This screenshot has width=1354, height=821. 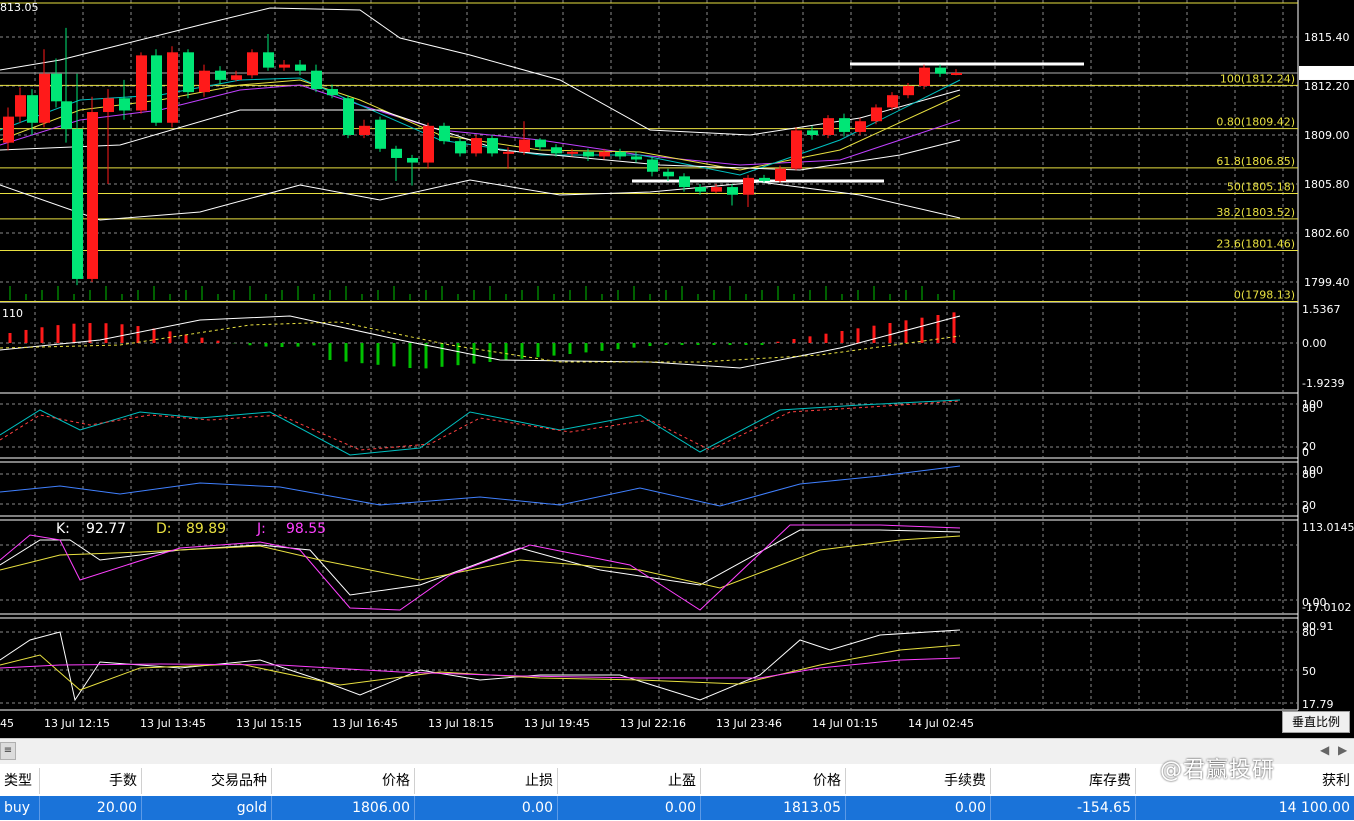 I want to click on col-header-commission: 手续费, so click(x=918, y=781).